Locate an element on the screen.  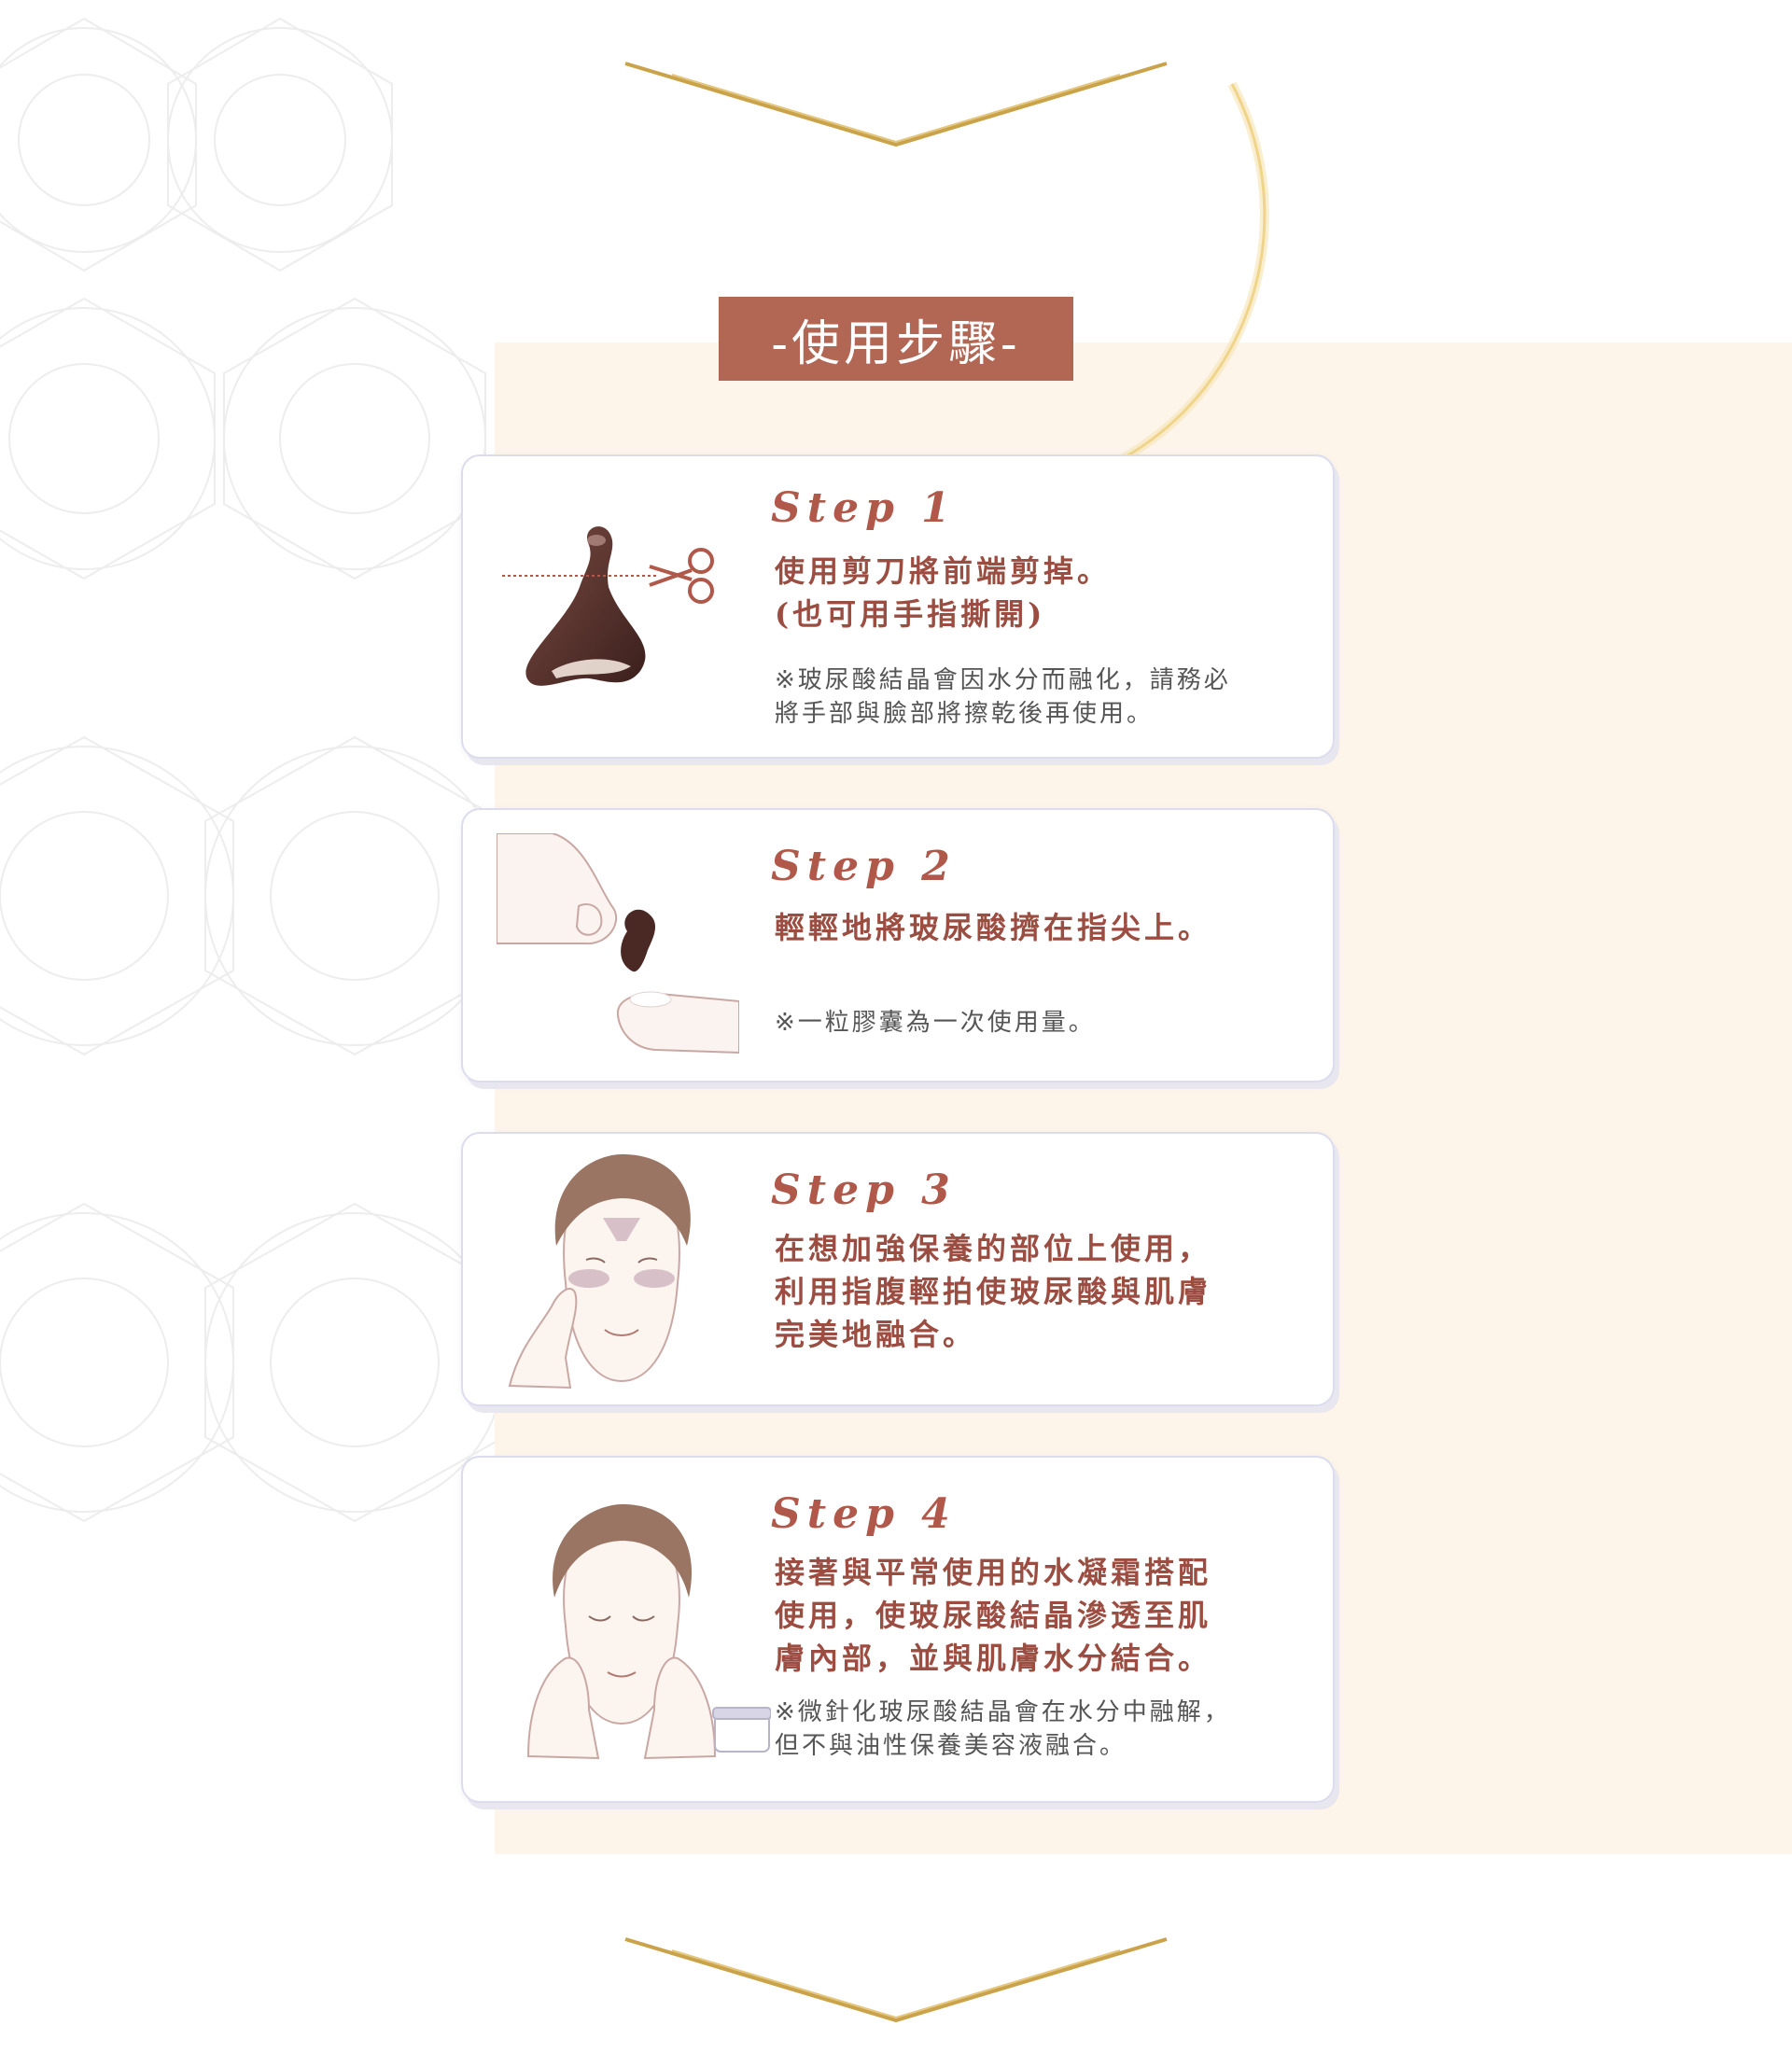
step-3-body: 在想加強保養的部位上使用， 利用指腹輕拍使玻尿酸與肌膚 完美地融合。 is located at coordinates (993, 1291).